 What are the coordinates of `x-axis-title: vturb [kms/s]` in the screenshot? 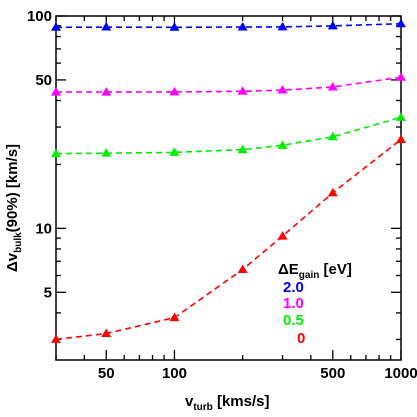 It's located at (227, 403).